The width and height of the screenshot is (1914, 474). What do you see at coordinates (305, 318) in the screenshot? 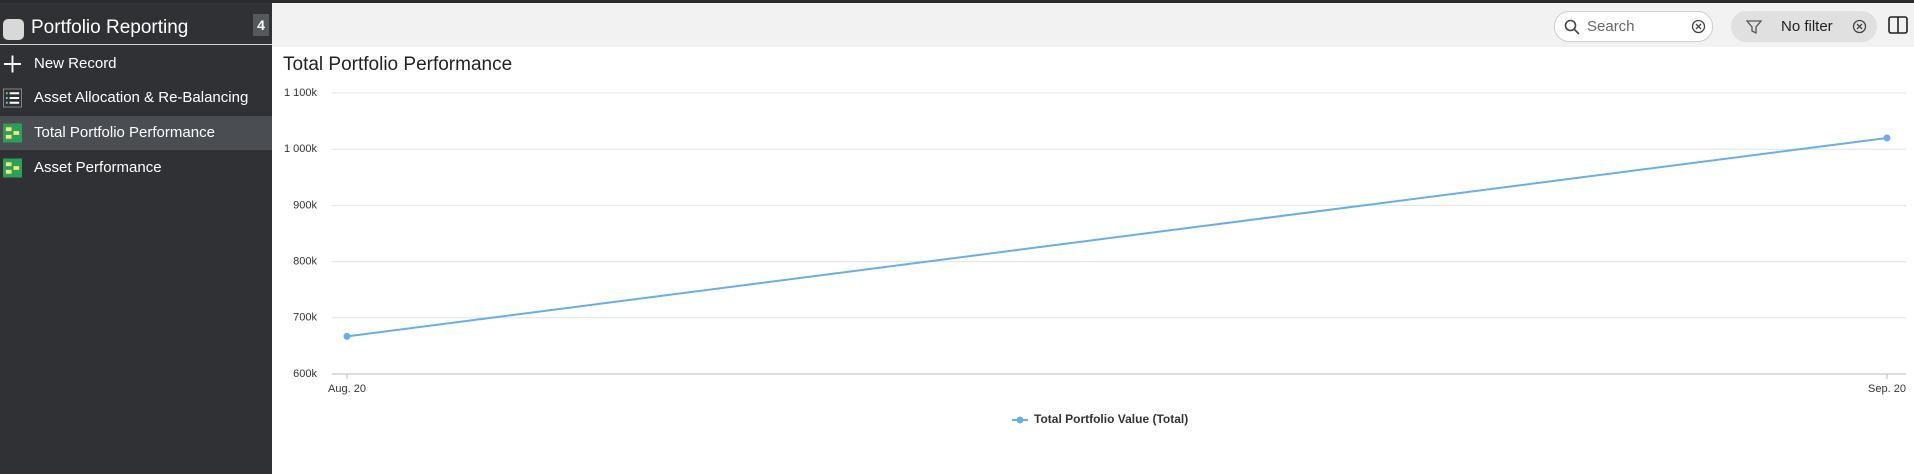
I see `y-tick-label: 700k` at bounding box center [305, 318].